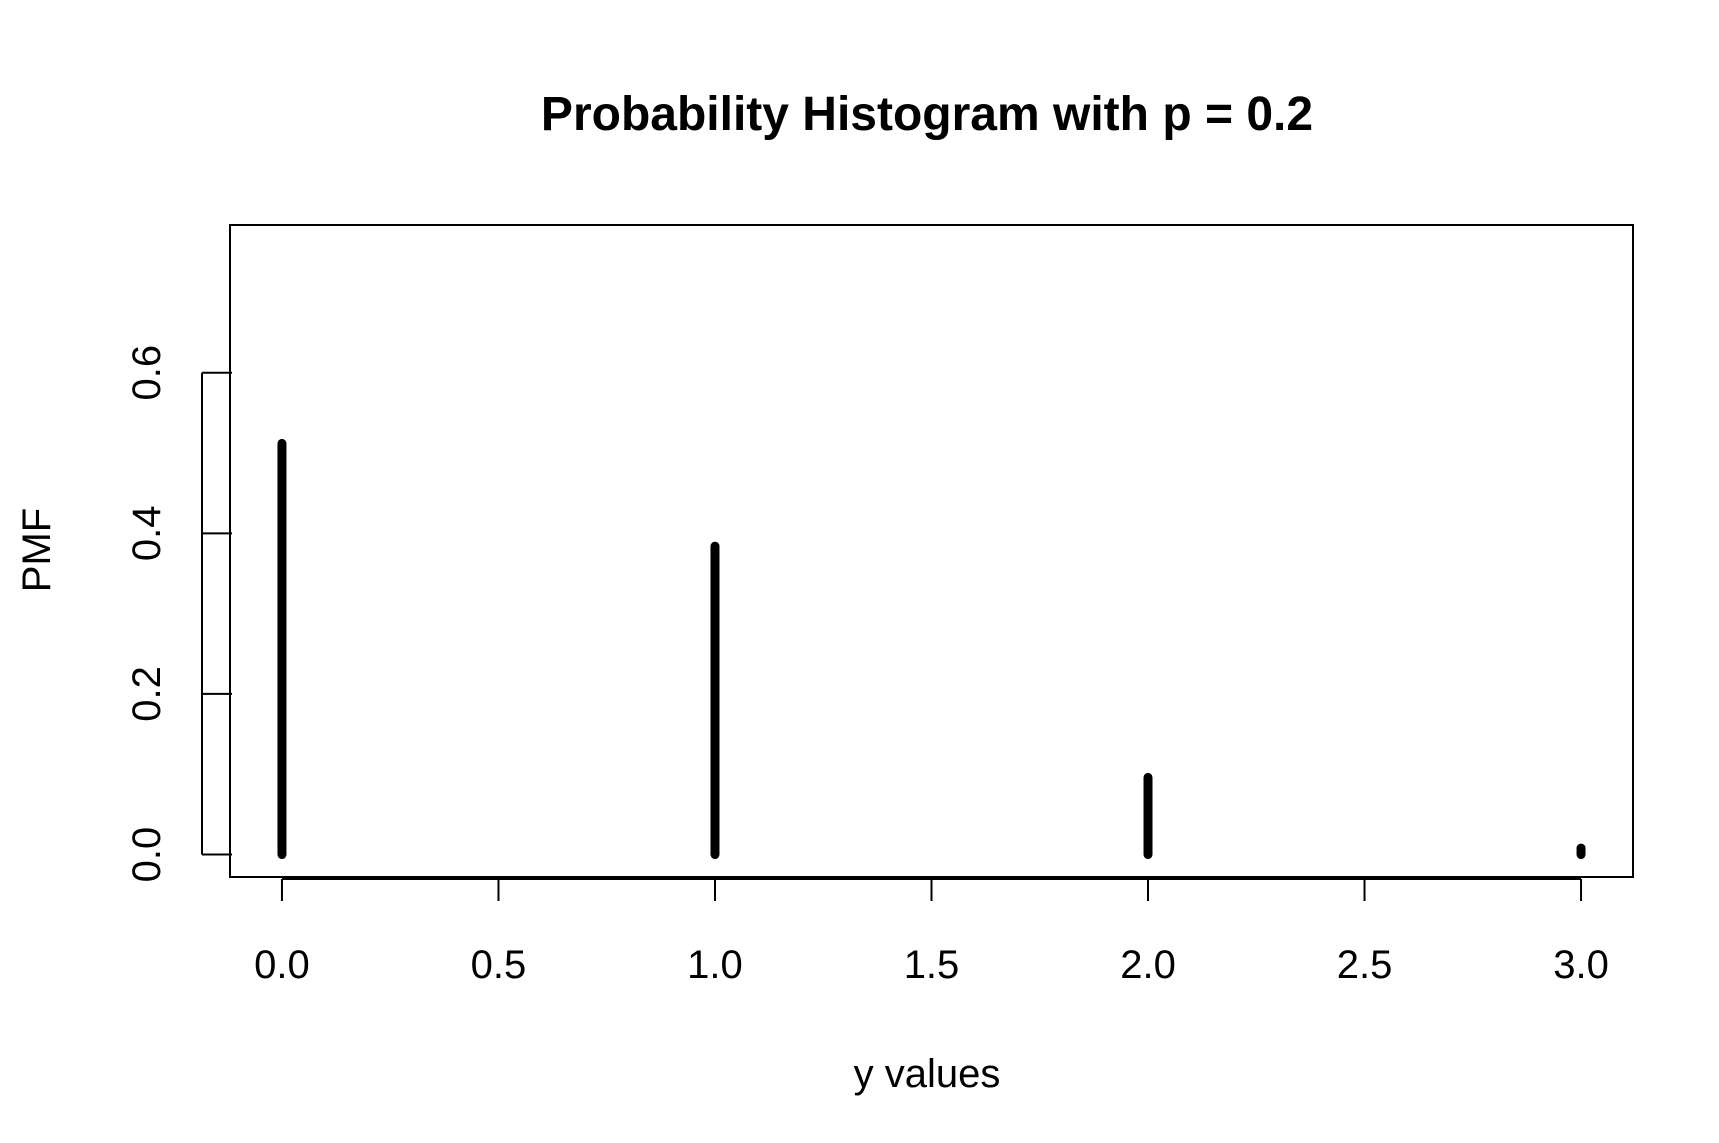 The height and width of the screenshot is (1143, 1719). I want to click on y-tick-label: 0.4, so click(147, 534).